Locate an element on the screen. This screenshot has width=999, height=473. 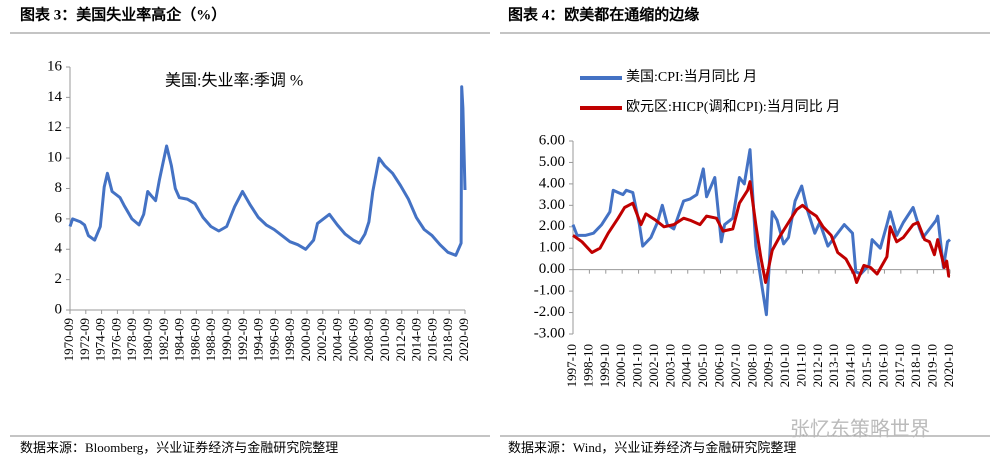
y-tick-label: 0.00 is located at coordinates (552, 269).